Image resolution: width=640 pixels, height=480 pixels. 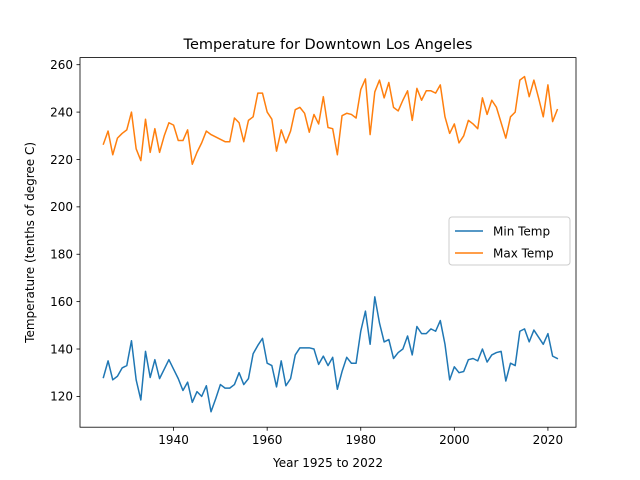 I want to click on chart-title: Temperature for Downtown Los Angeles, so click(x=328, y=45).